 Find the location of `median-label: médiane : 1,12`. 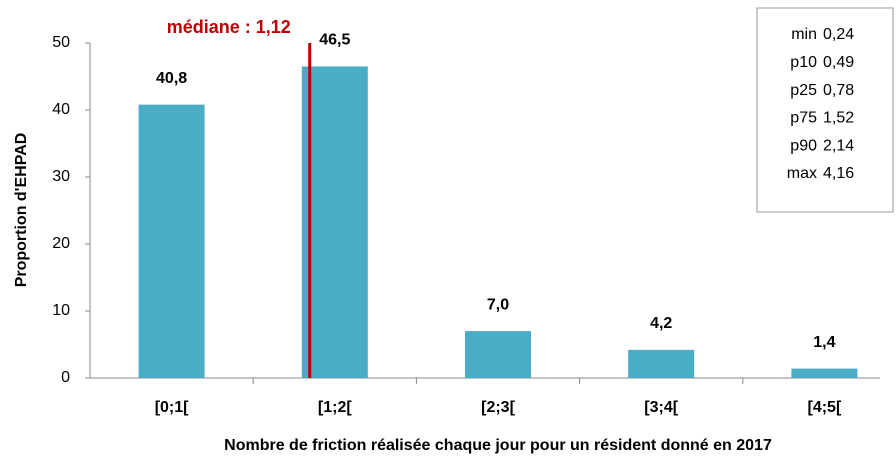

median-label: médiane : 1,12 is located at coordinates (229, 27).